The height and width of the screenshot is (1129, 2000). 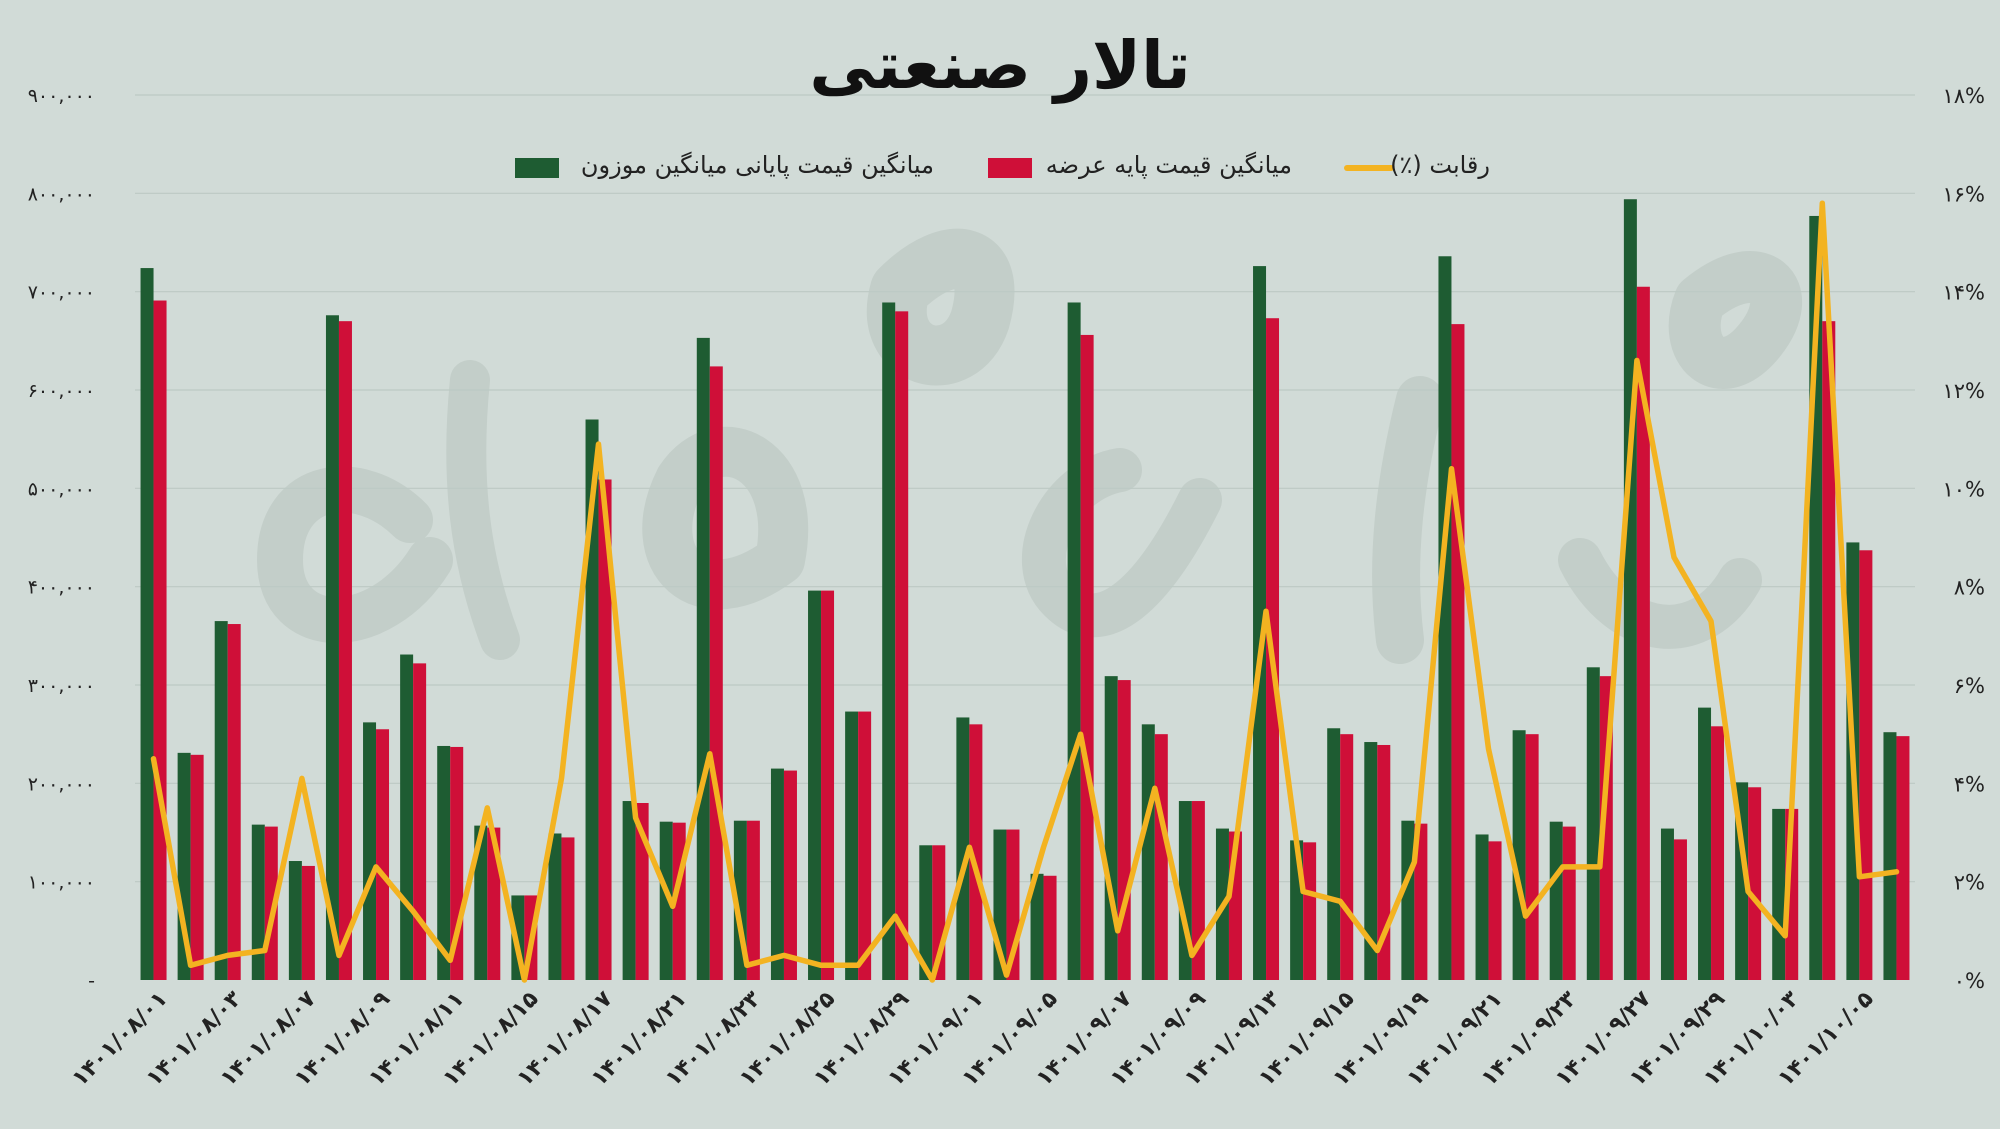 What do you see at coordinates (1963, 96) in the screenshot?
I see `right-tick-label: ۱۸%` at bounding box center [1963, 96].